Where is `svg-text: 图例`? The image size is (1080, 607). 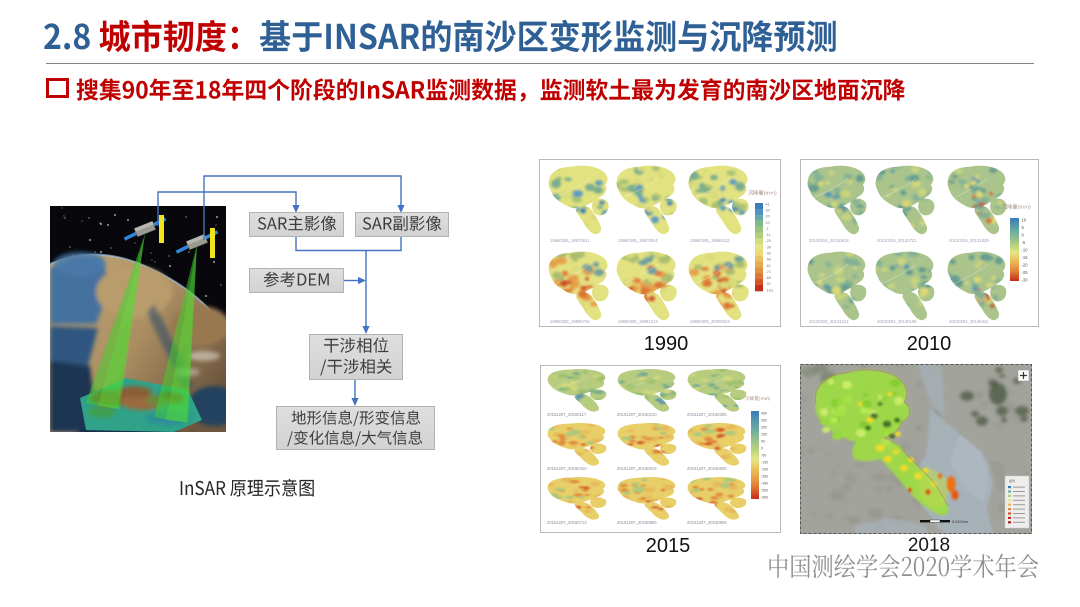
svg-text: 图例 is located at coordinates (1012, 480).